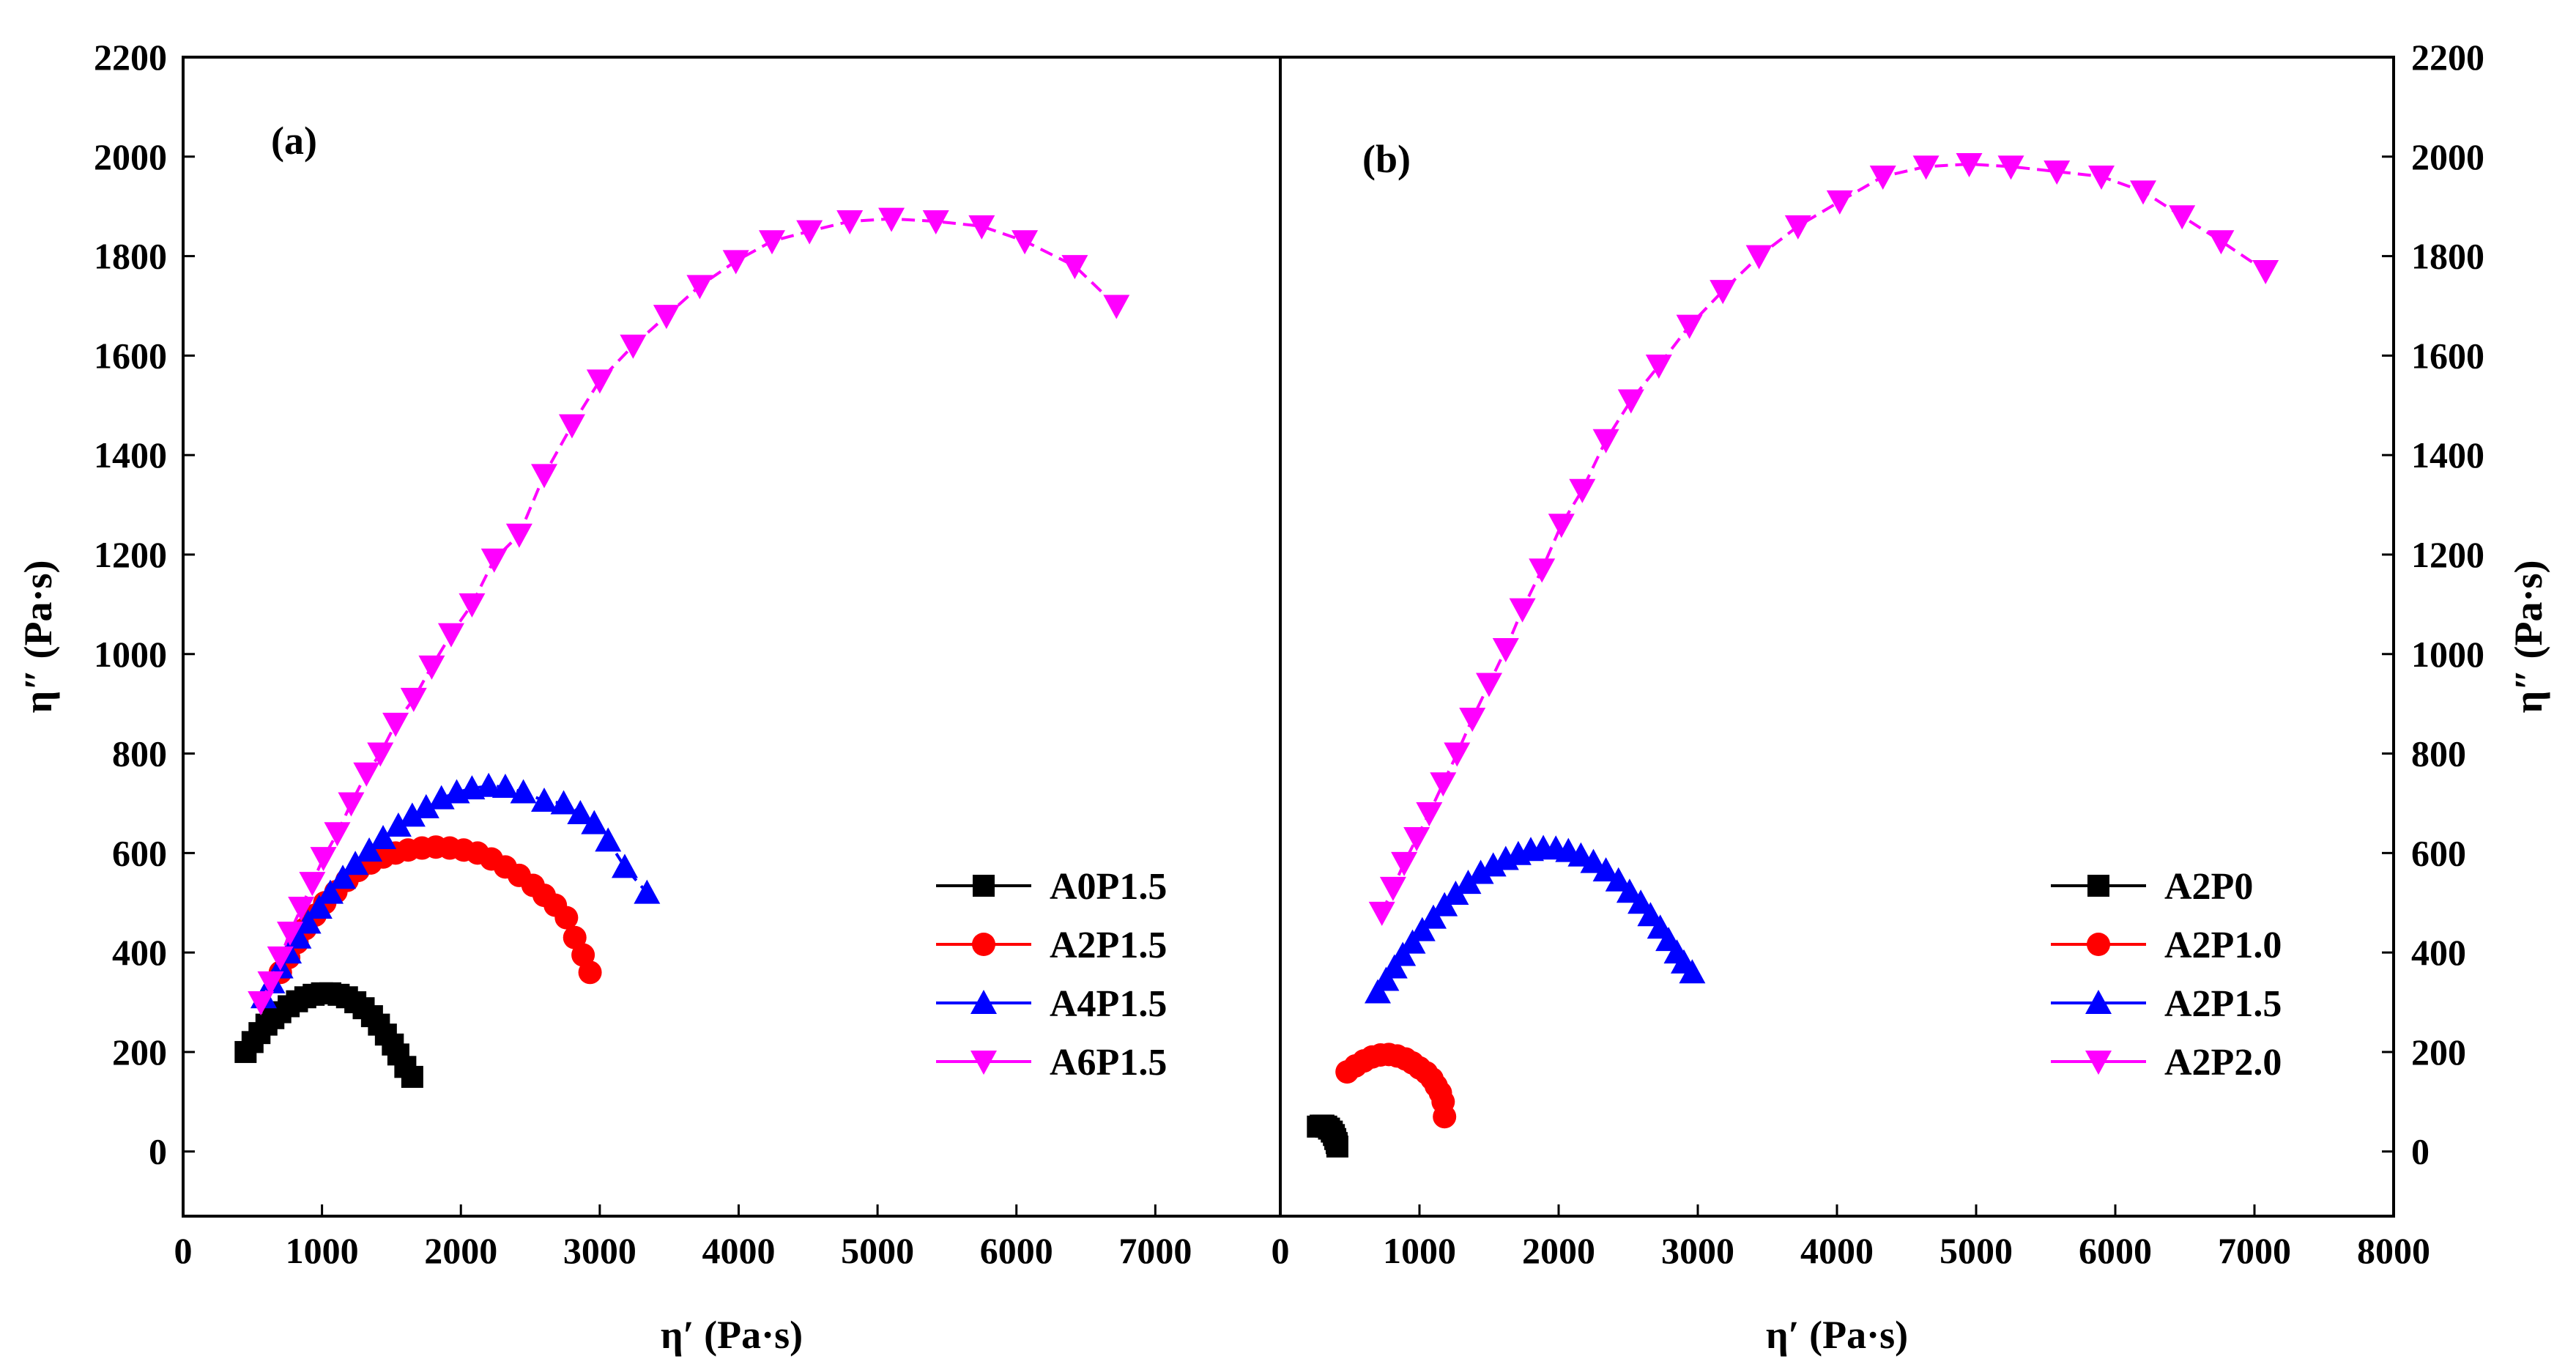  I want to click on y-tick-label: 1000, so click(2447, 654).